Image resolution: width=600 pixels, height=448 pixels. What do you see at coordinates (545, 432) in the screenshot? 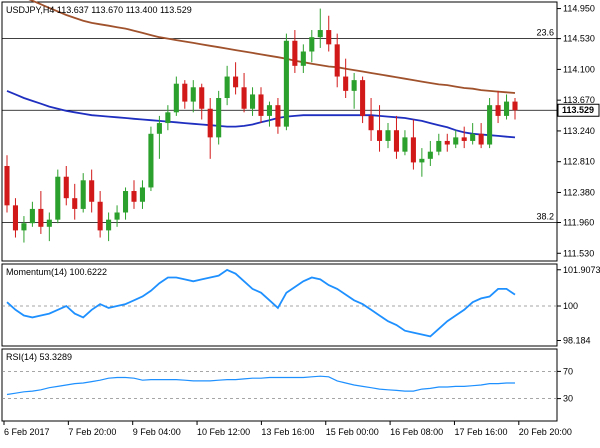
I see `x-axis-tick-label: 20 Feb 20:00` at bounding box center [545, 432].